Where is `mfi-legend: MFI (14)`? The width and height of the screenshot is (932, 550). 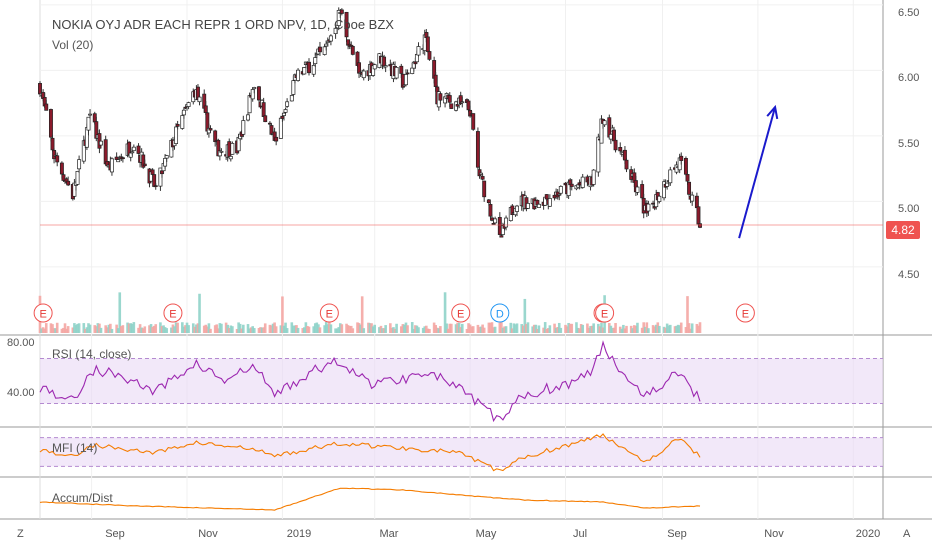 mfi-legend: MFI (14) is located at coordinates (75, 448).